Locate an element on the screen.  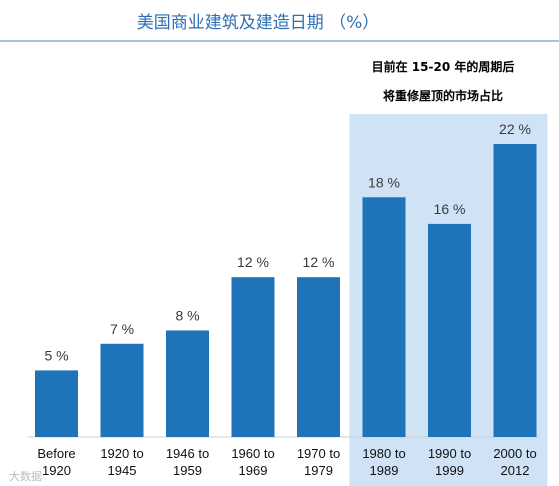
category-label-2: 1946 to 1959 is located at coordinates (187, 462).